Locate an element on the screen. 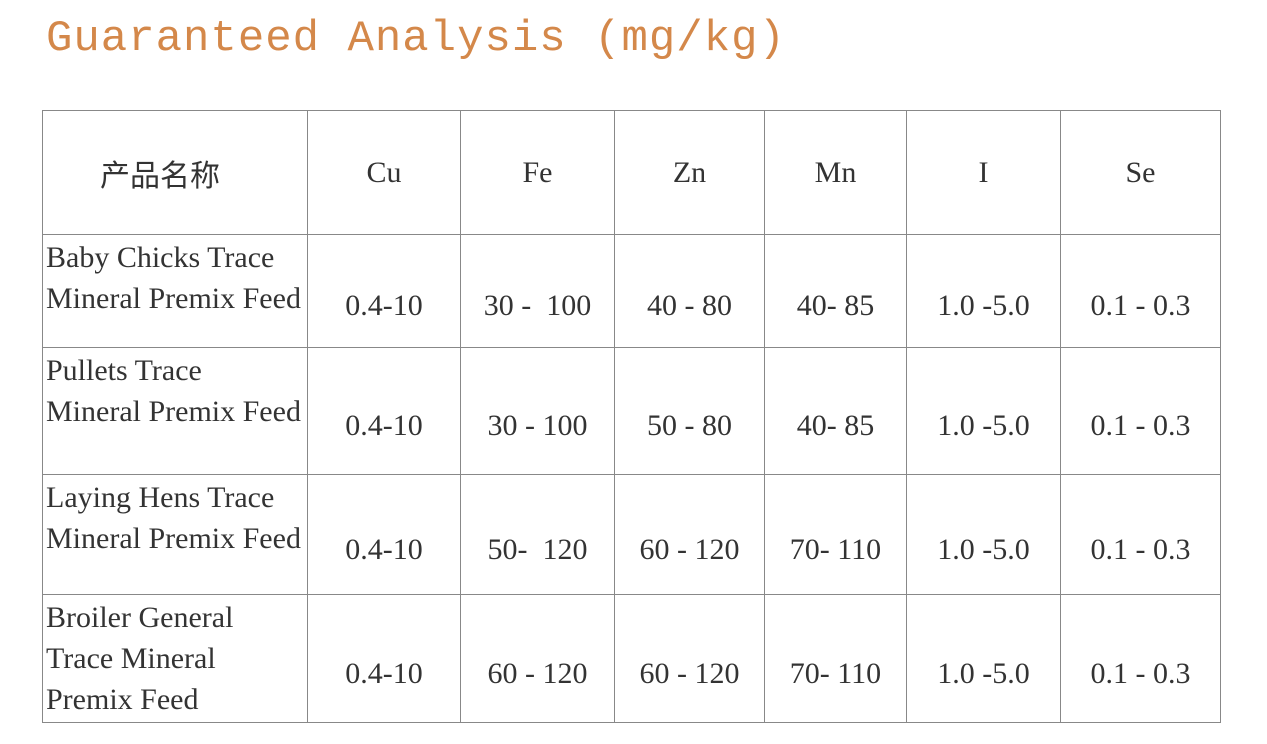  value-cell: 40 - 80 is located at coordinates (689, 291).